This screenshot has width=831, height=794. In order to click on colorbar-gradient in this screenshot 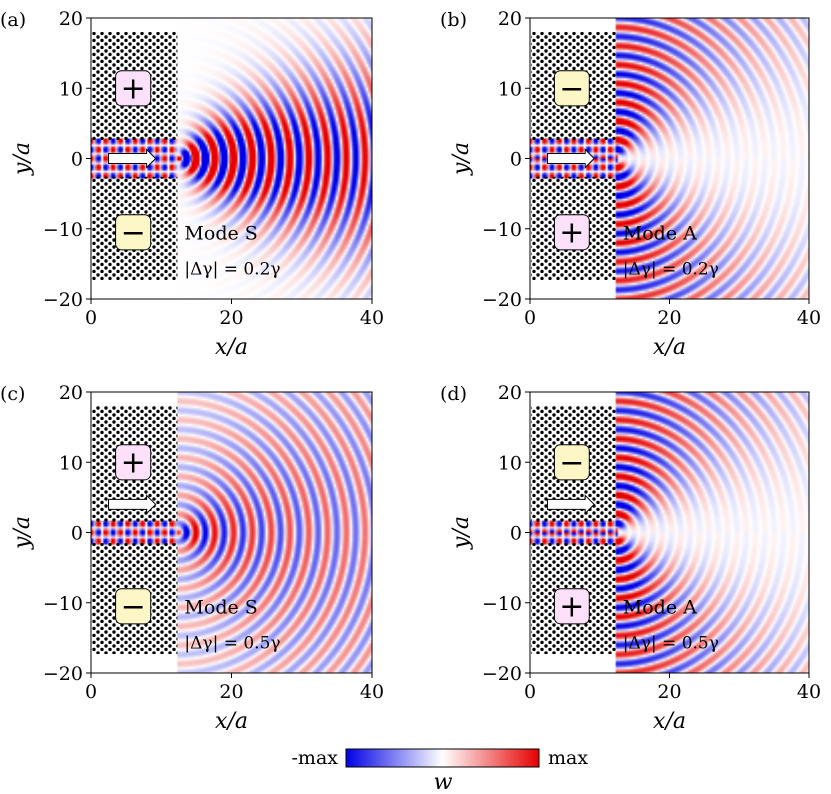, I will do `click(442, 758)`.